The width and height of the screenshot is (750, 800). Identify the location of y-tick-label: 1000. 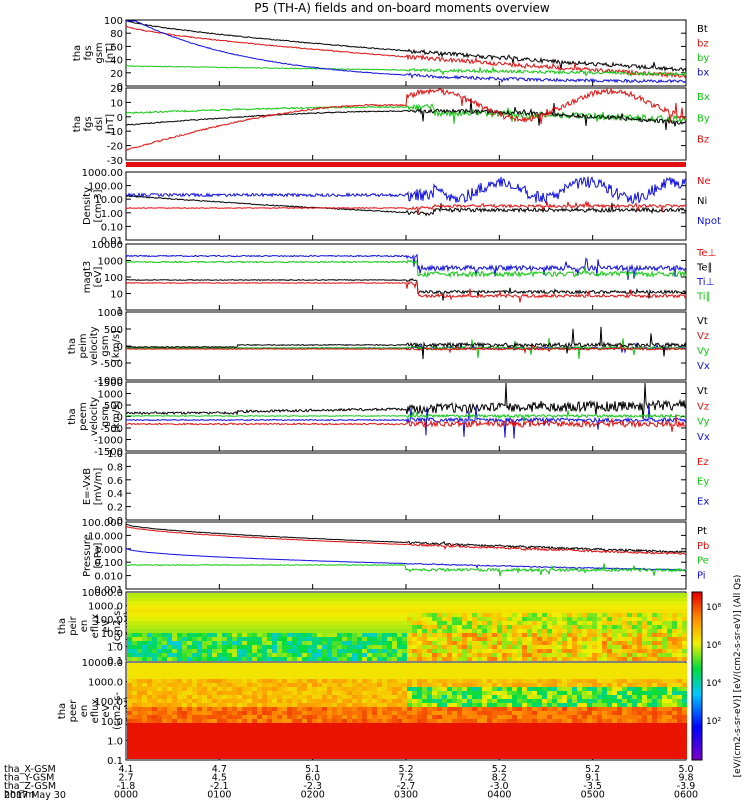
(110, 313).